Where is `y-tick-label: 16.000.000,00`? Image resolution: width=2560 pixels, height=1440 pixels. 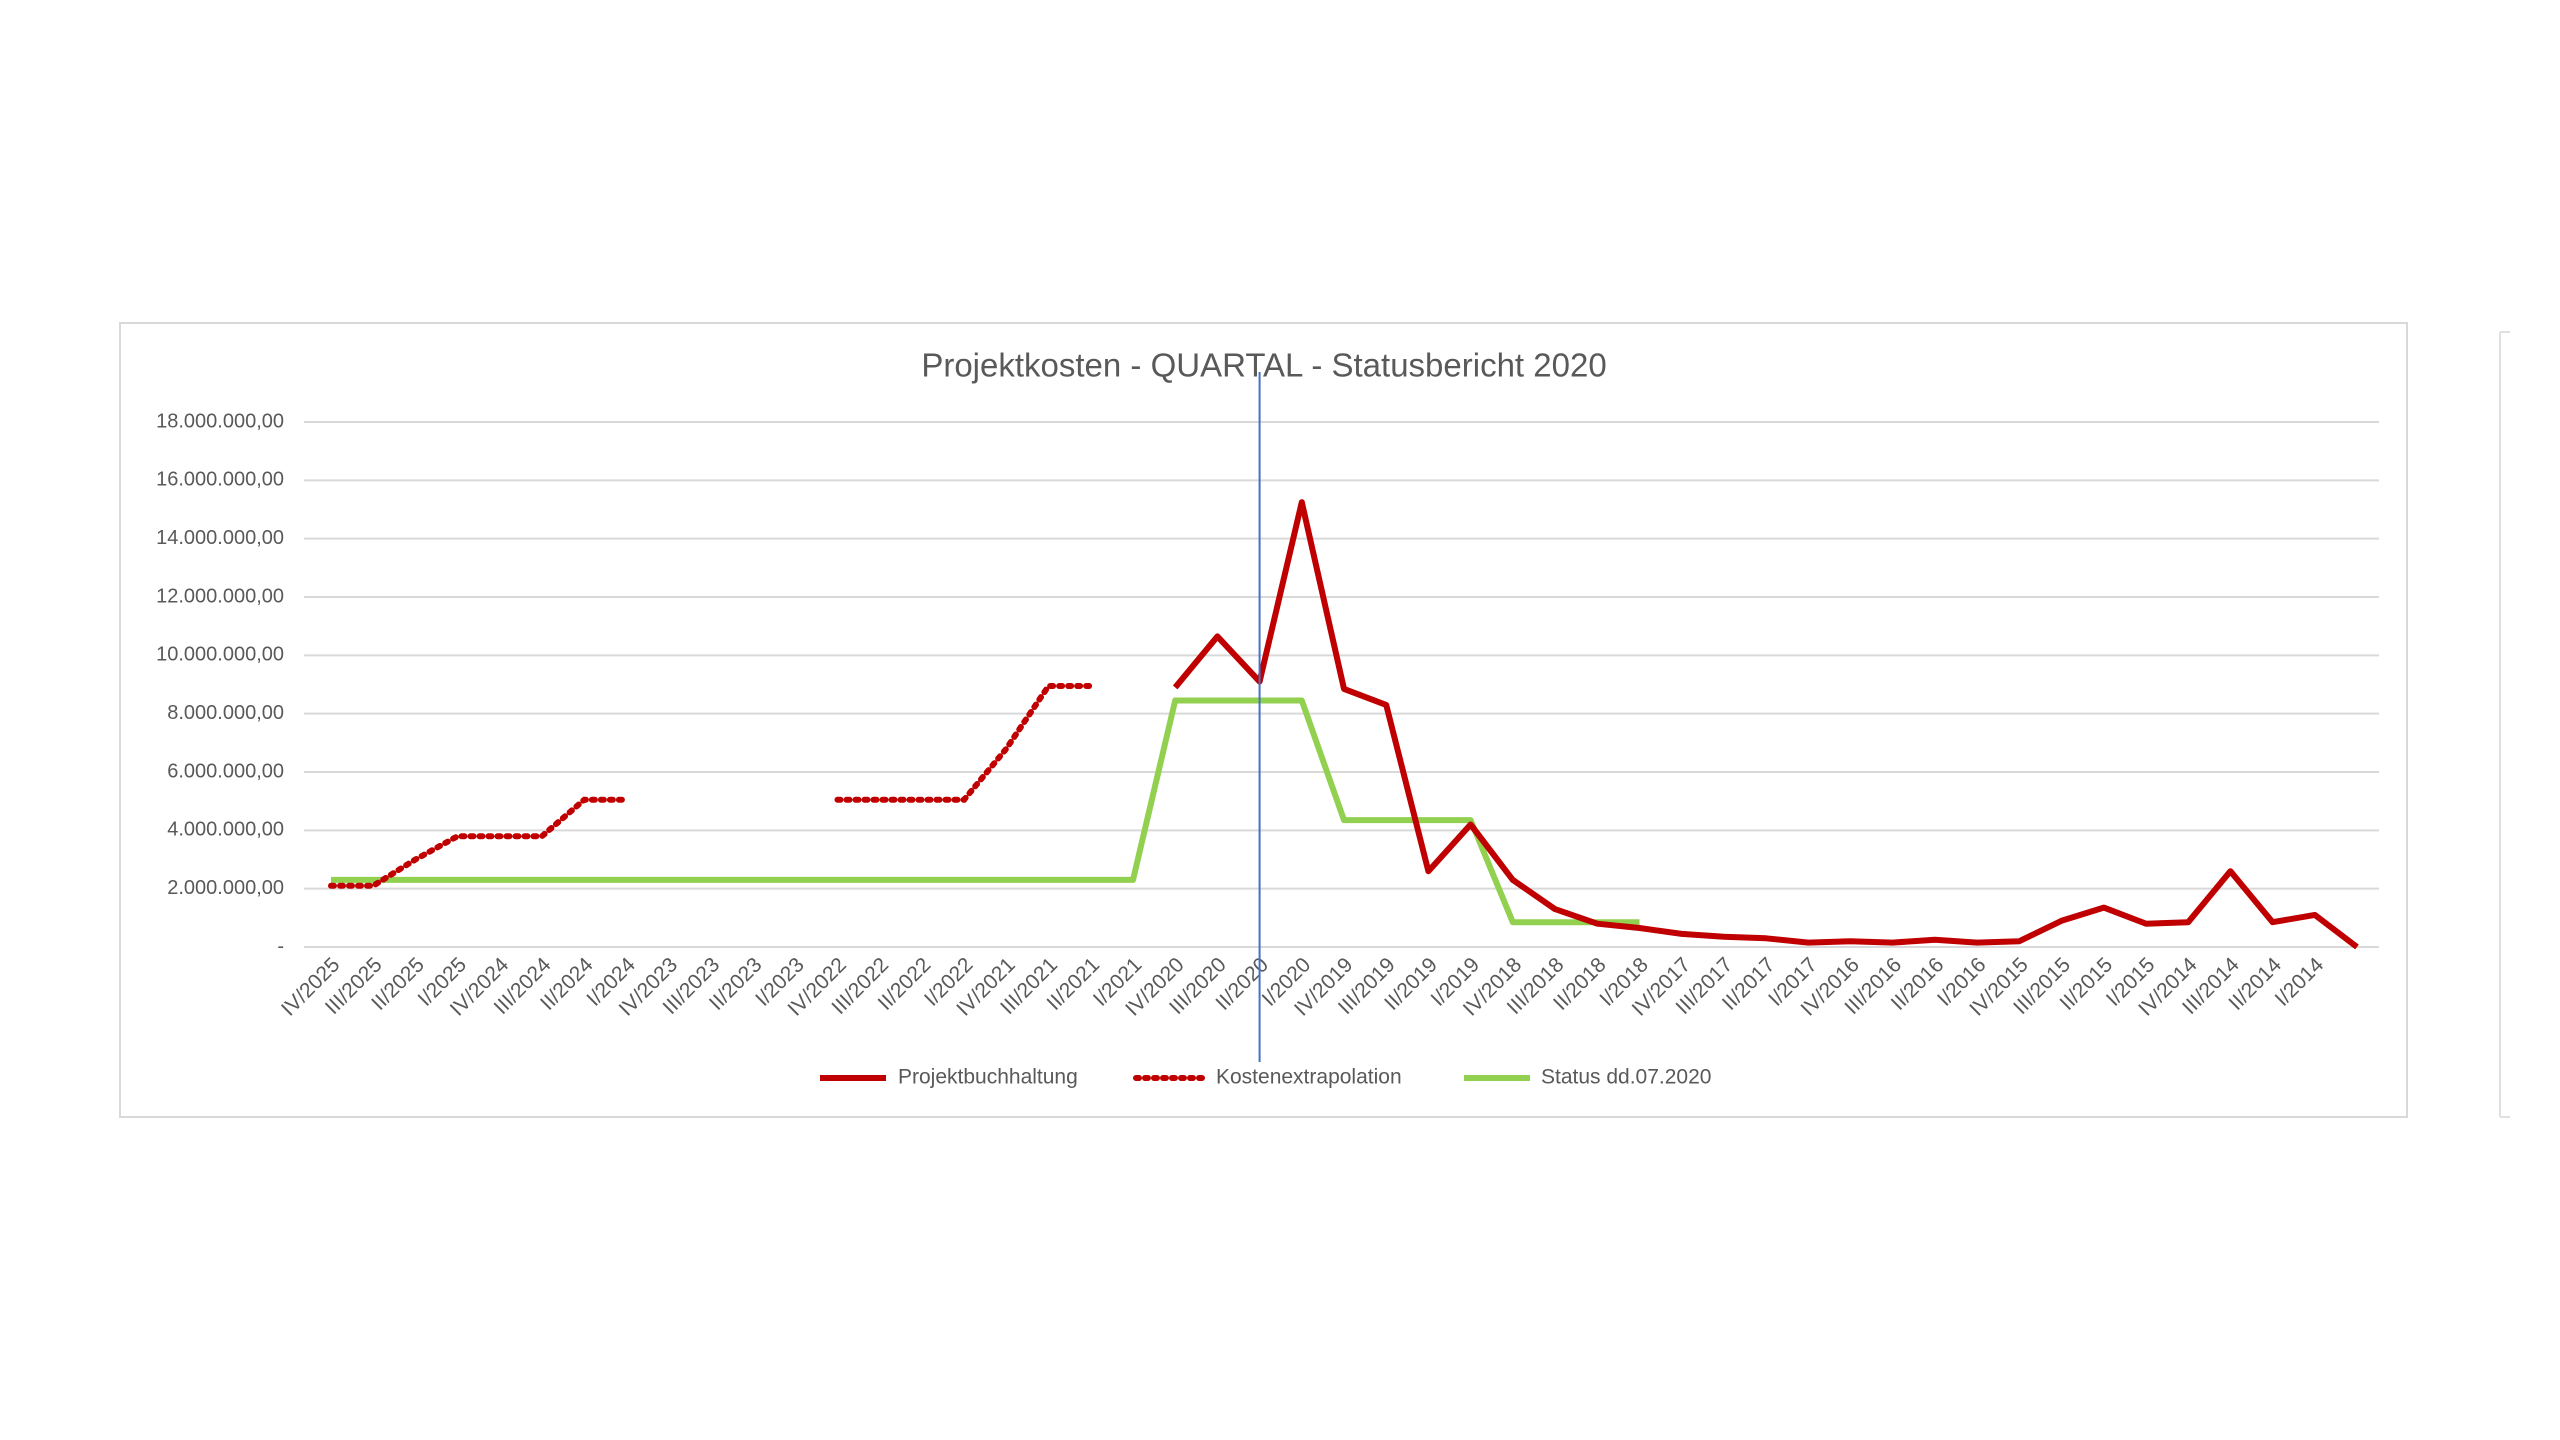
y-tick-label: 16.000.000,00 is located at coordinates (220, 480).